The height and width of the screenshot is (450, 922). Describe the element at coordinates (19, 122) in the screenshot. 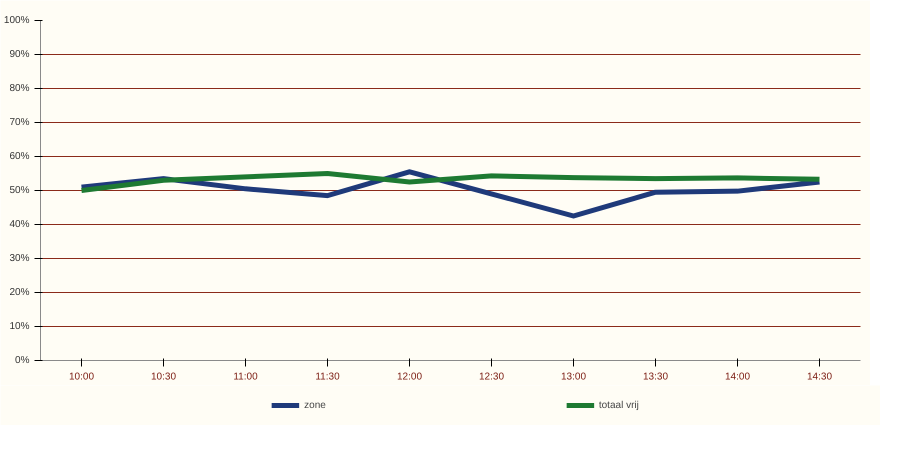

I see `y-tick-label: 70%` at that location.